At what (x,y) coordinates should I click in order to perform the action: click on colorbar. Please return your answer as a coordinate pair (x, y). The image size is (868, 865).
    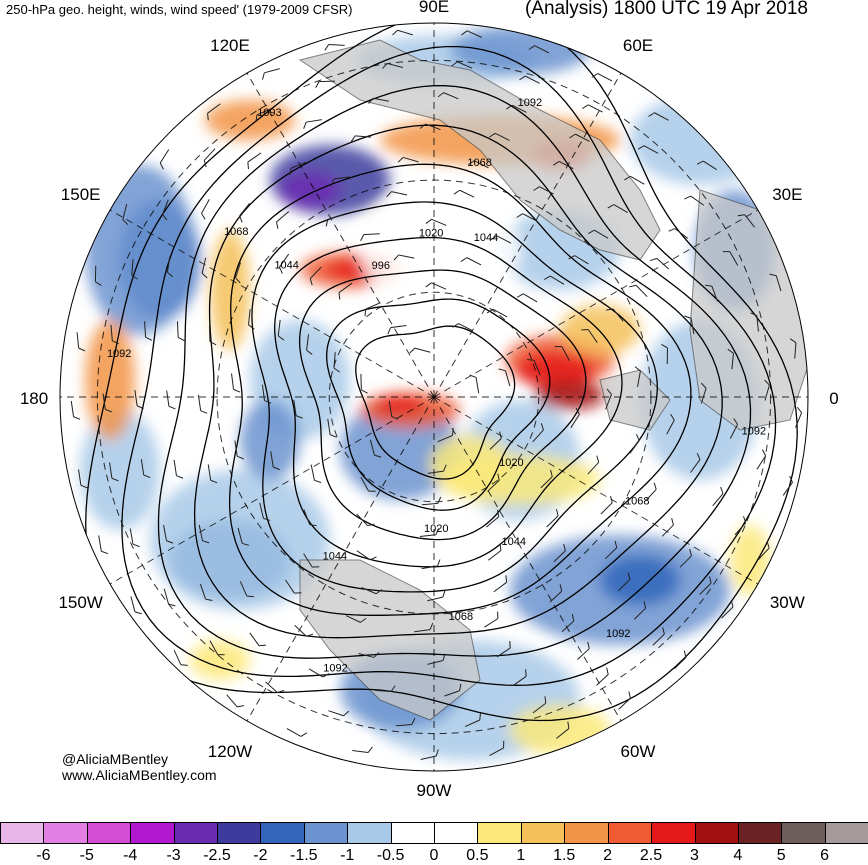
    Looking at the image, I should click on (434, 833).